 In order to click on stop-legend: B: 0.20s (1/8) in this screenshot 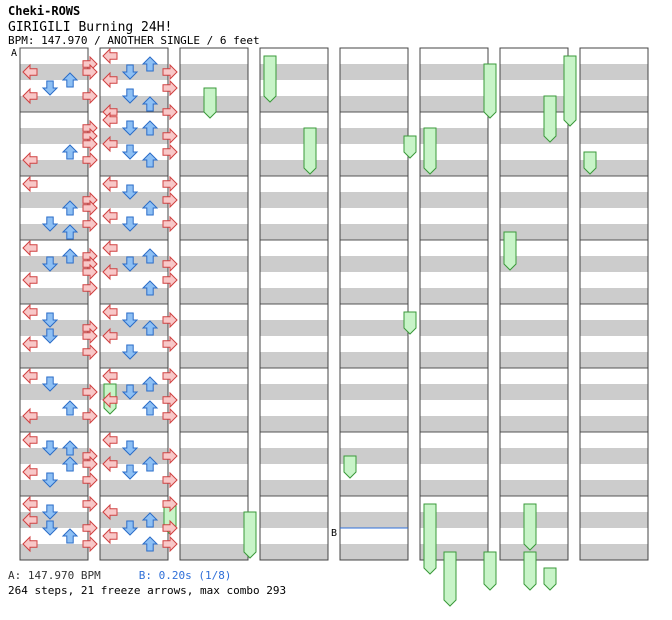, I will do `click(185, 575)`.